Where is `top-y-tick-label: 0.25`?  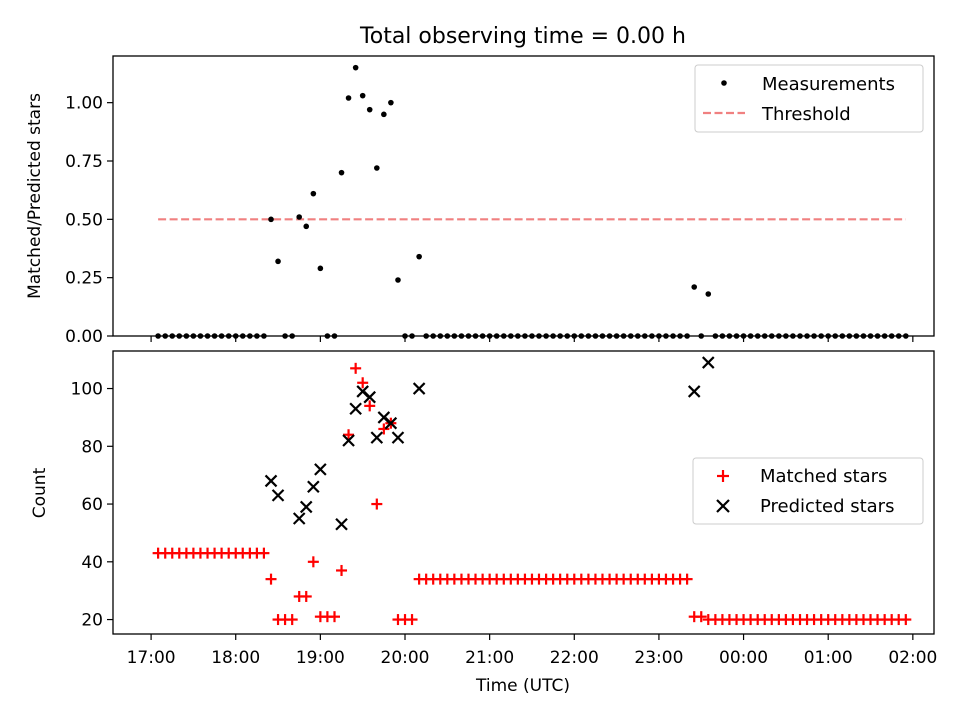 top-y-tick-label: 0.25 is located at coordinates (84, 279).